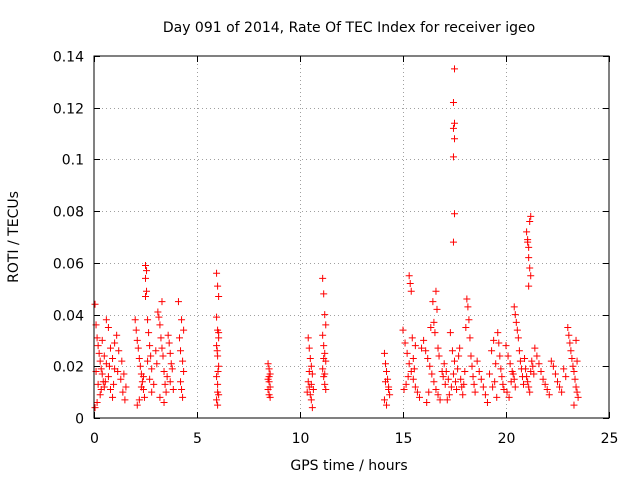 This screenshot has width=640, height=480. Describe the element at coordinates (197, 439) in the screenshot. I see `x-tick-label: 5` at that location.